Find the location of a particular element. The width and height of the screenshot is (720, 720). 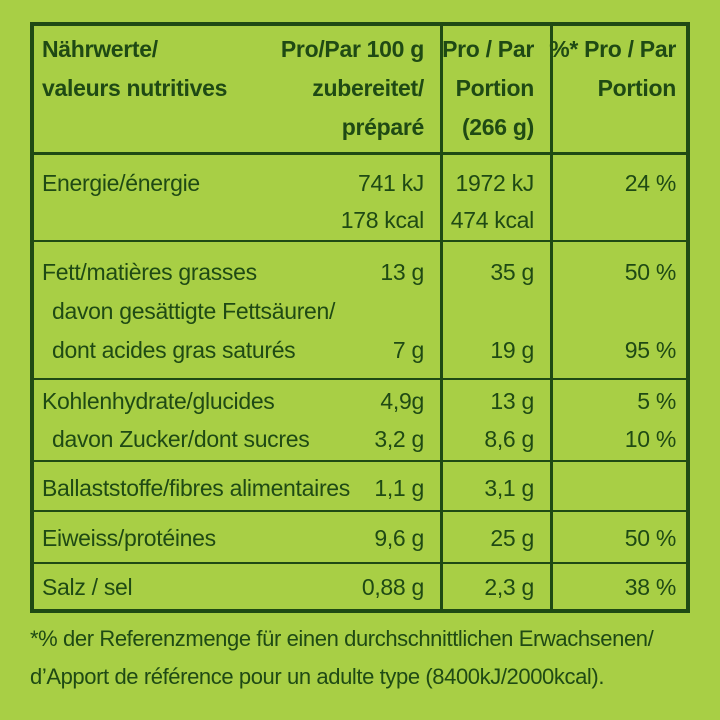

fat-portion: 35 g is located at coordinates (512, 272).